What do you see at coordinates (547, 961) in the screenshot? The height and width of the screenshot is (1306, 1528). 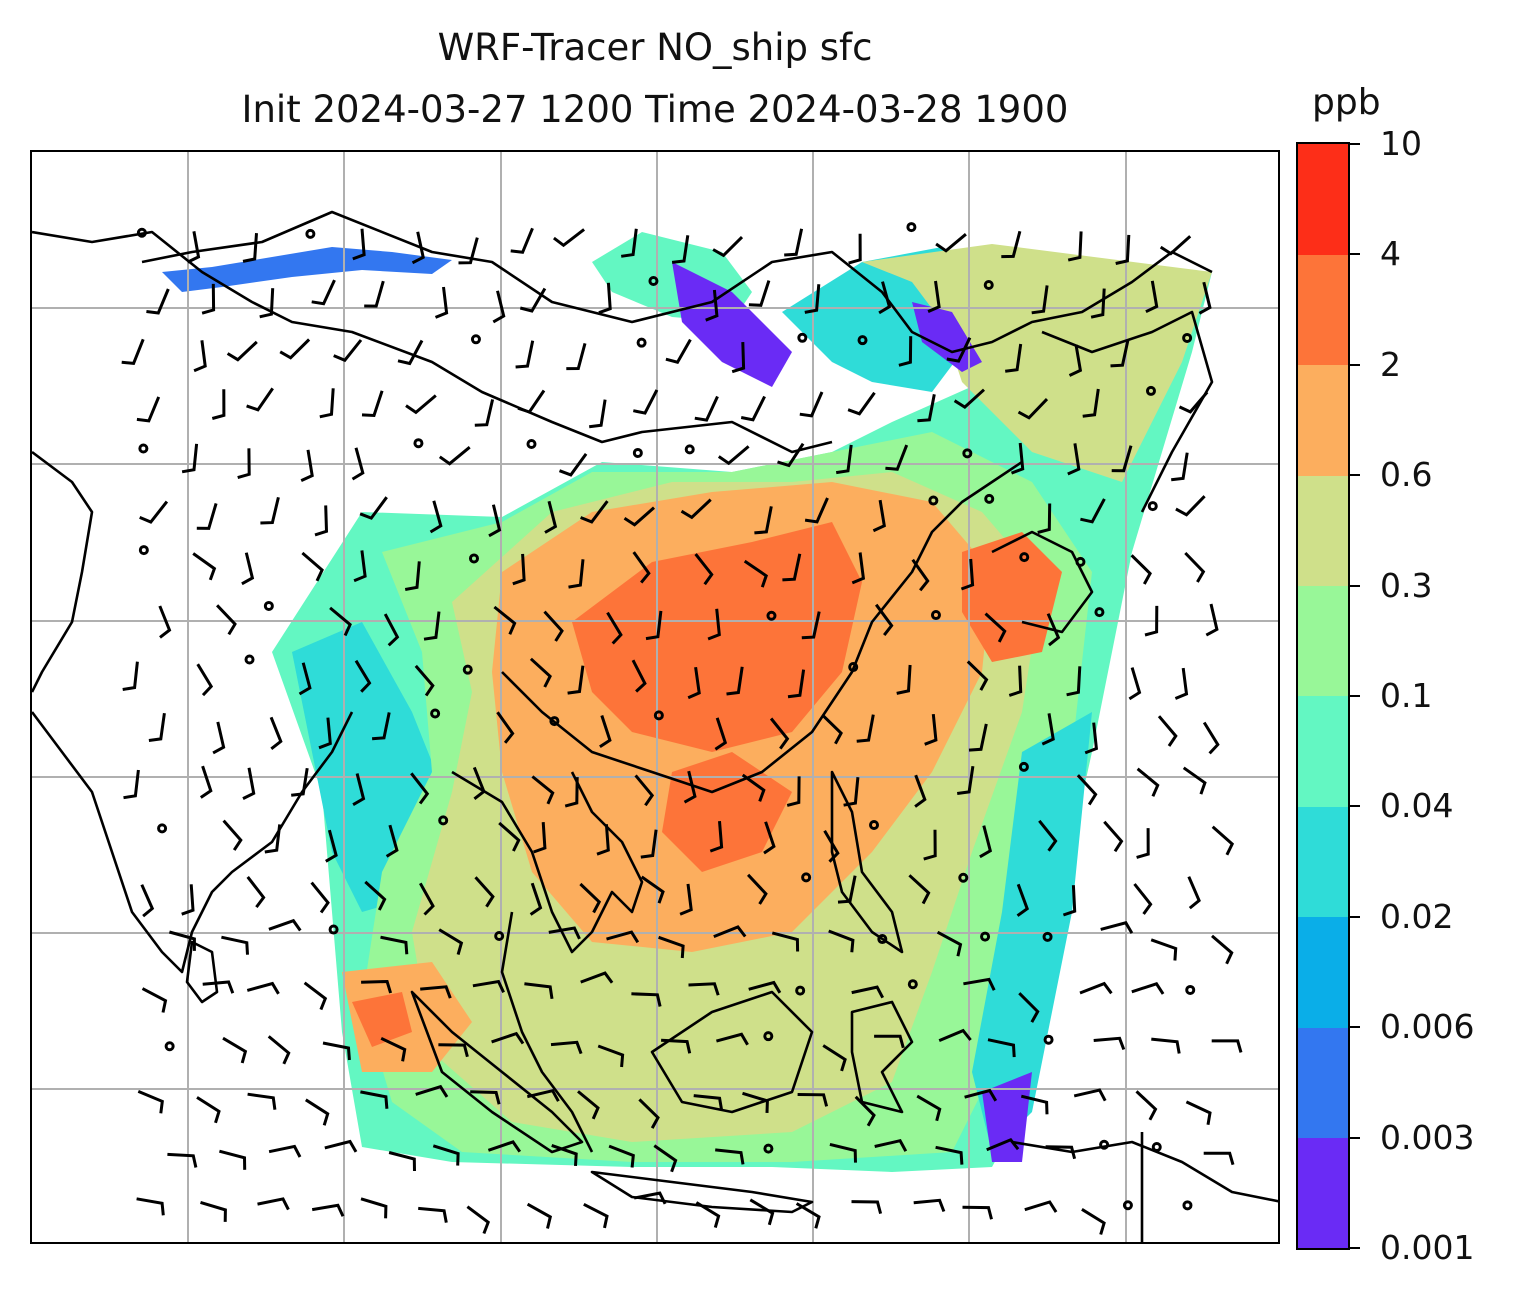 I see `coast-indochina` at bounding box center [547, 961].